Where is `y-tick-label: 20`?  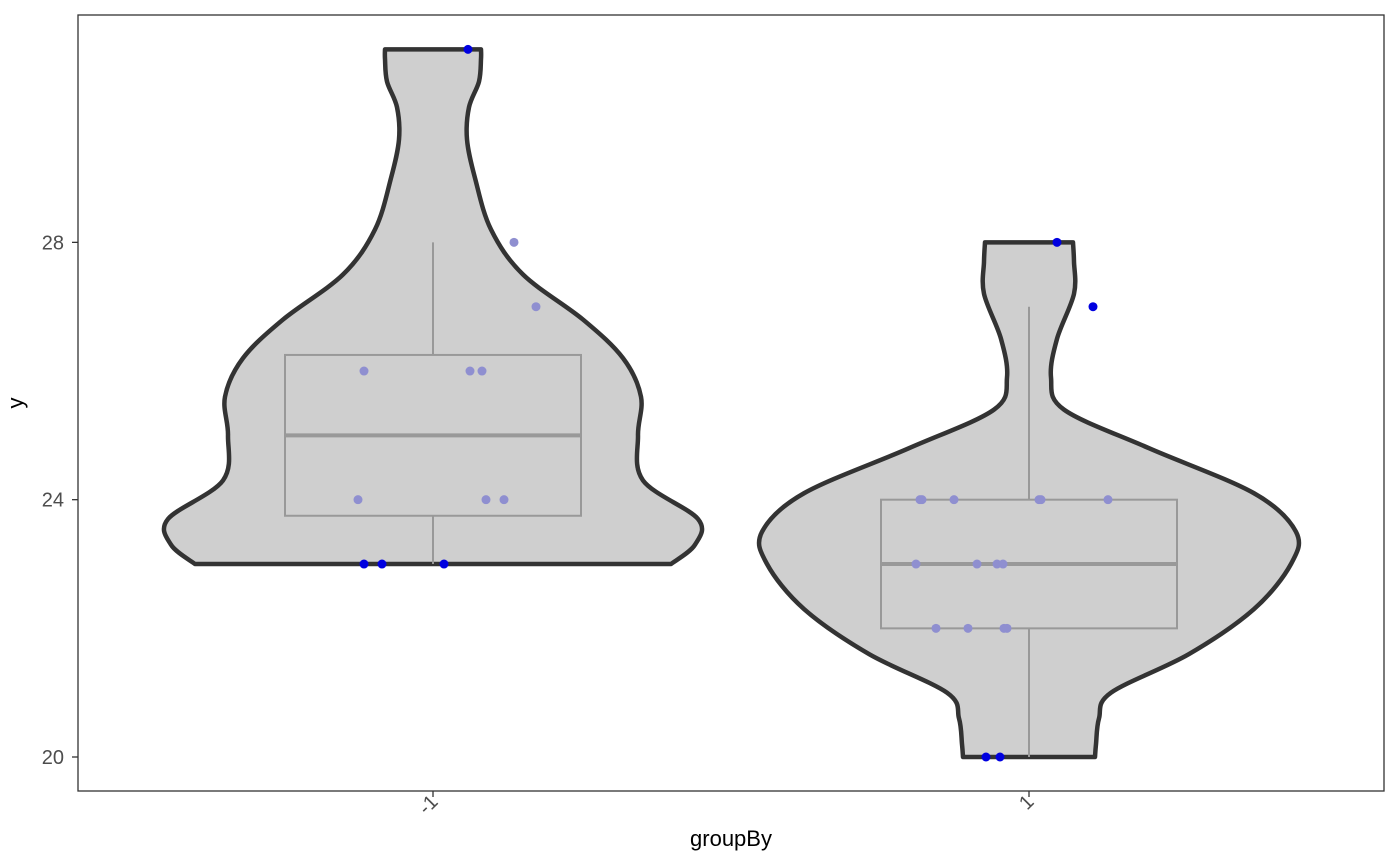 y-tick-label: 20 is located at coordinates (53, 758).